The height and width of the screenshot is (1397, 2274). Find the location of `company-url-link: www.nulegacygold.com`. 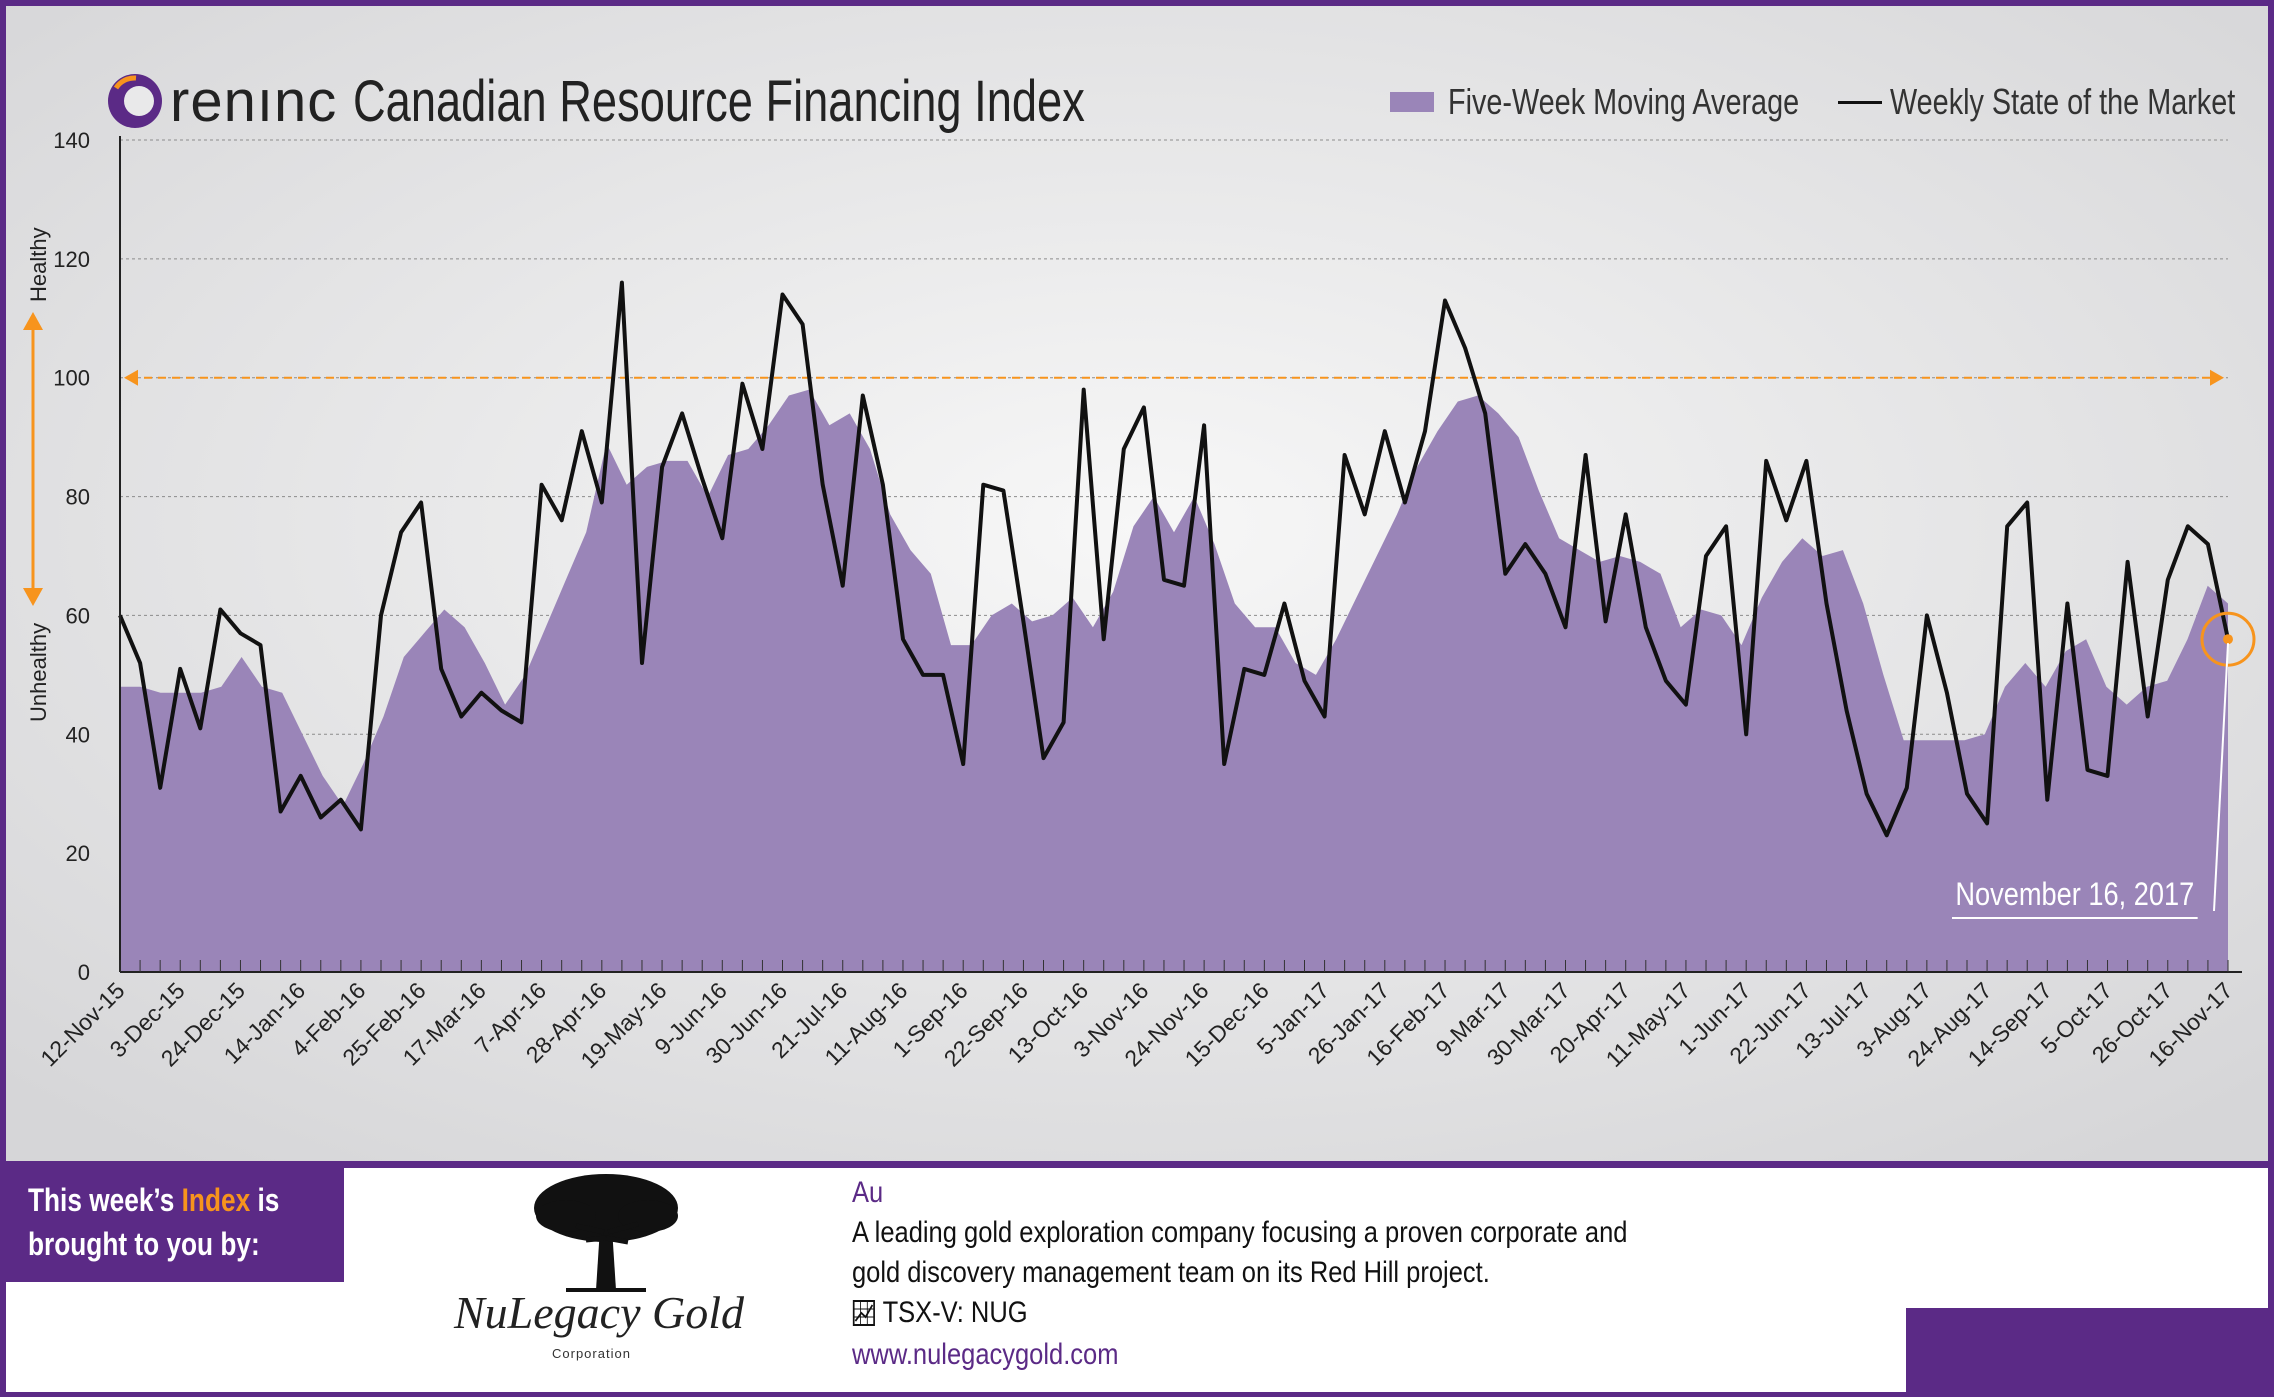

company-url-link: www.nulegacygold.com is located at coordinates (985, 1354).